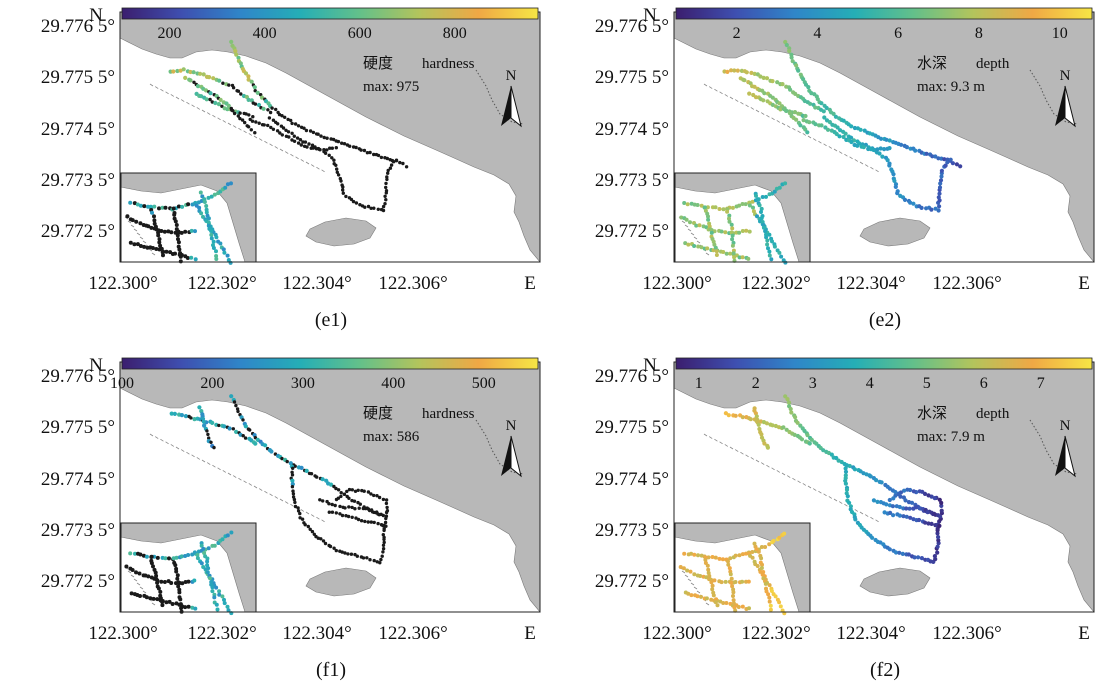 The image size is (1107, 690). What do you see at coordinates (288, 126) in the screenshot?
I see `survey-track` at bounding box center [288, 126].